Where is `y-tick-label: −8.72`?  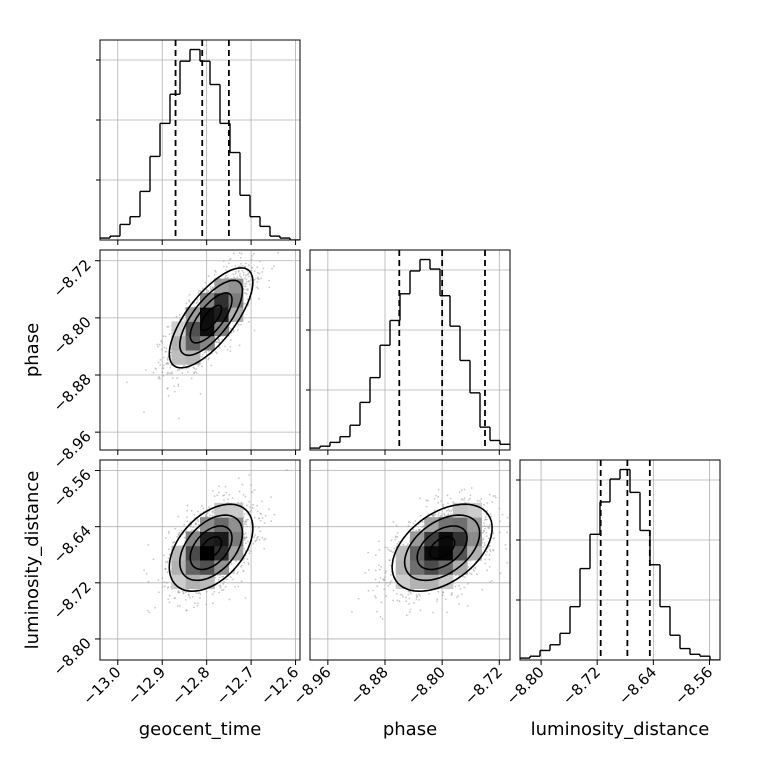 y-tick-label: −8.72 is located at coordinates (72, 278).